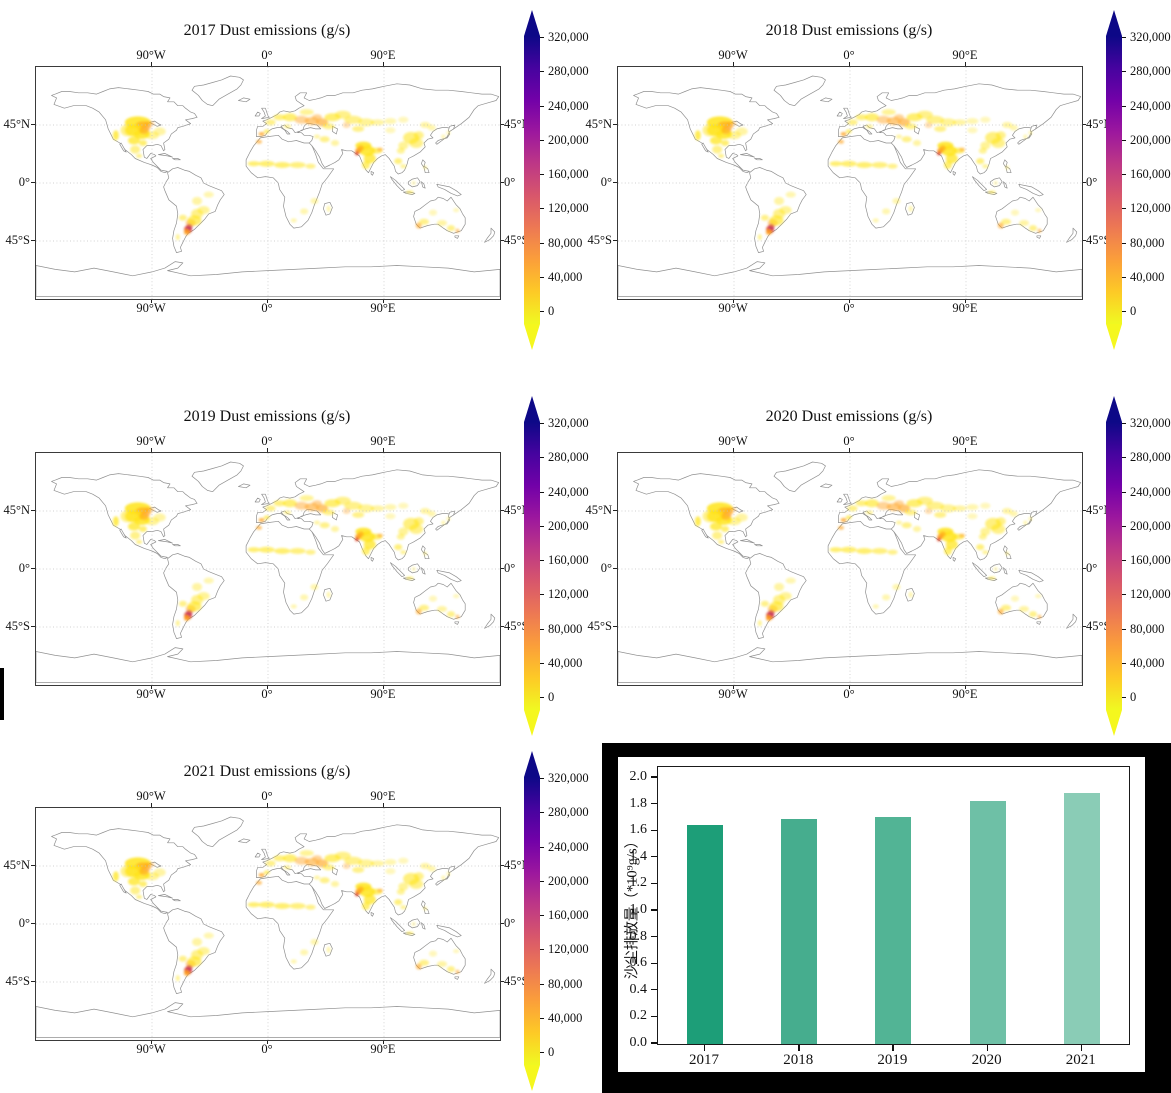 The image size is (1171, 1093). Describe the element at coordinates (599, 626) in the screenshot. I see `lat-tick-label-left: 45°S` at that location.